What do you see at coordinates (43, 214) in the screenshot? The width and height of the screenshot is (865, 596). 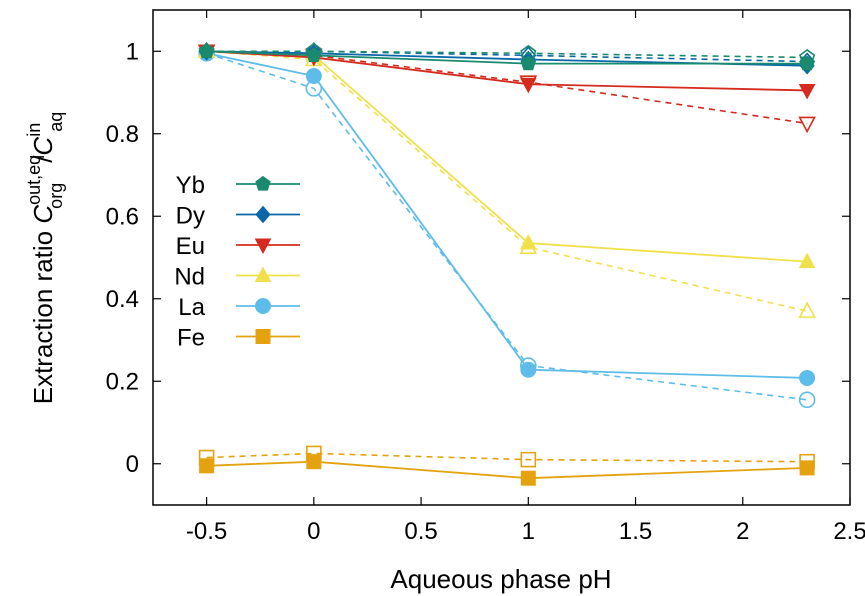 I see `y-axis-title-num-var: C` at bounding box center [43, 214].